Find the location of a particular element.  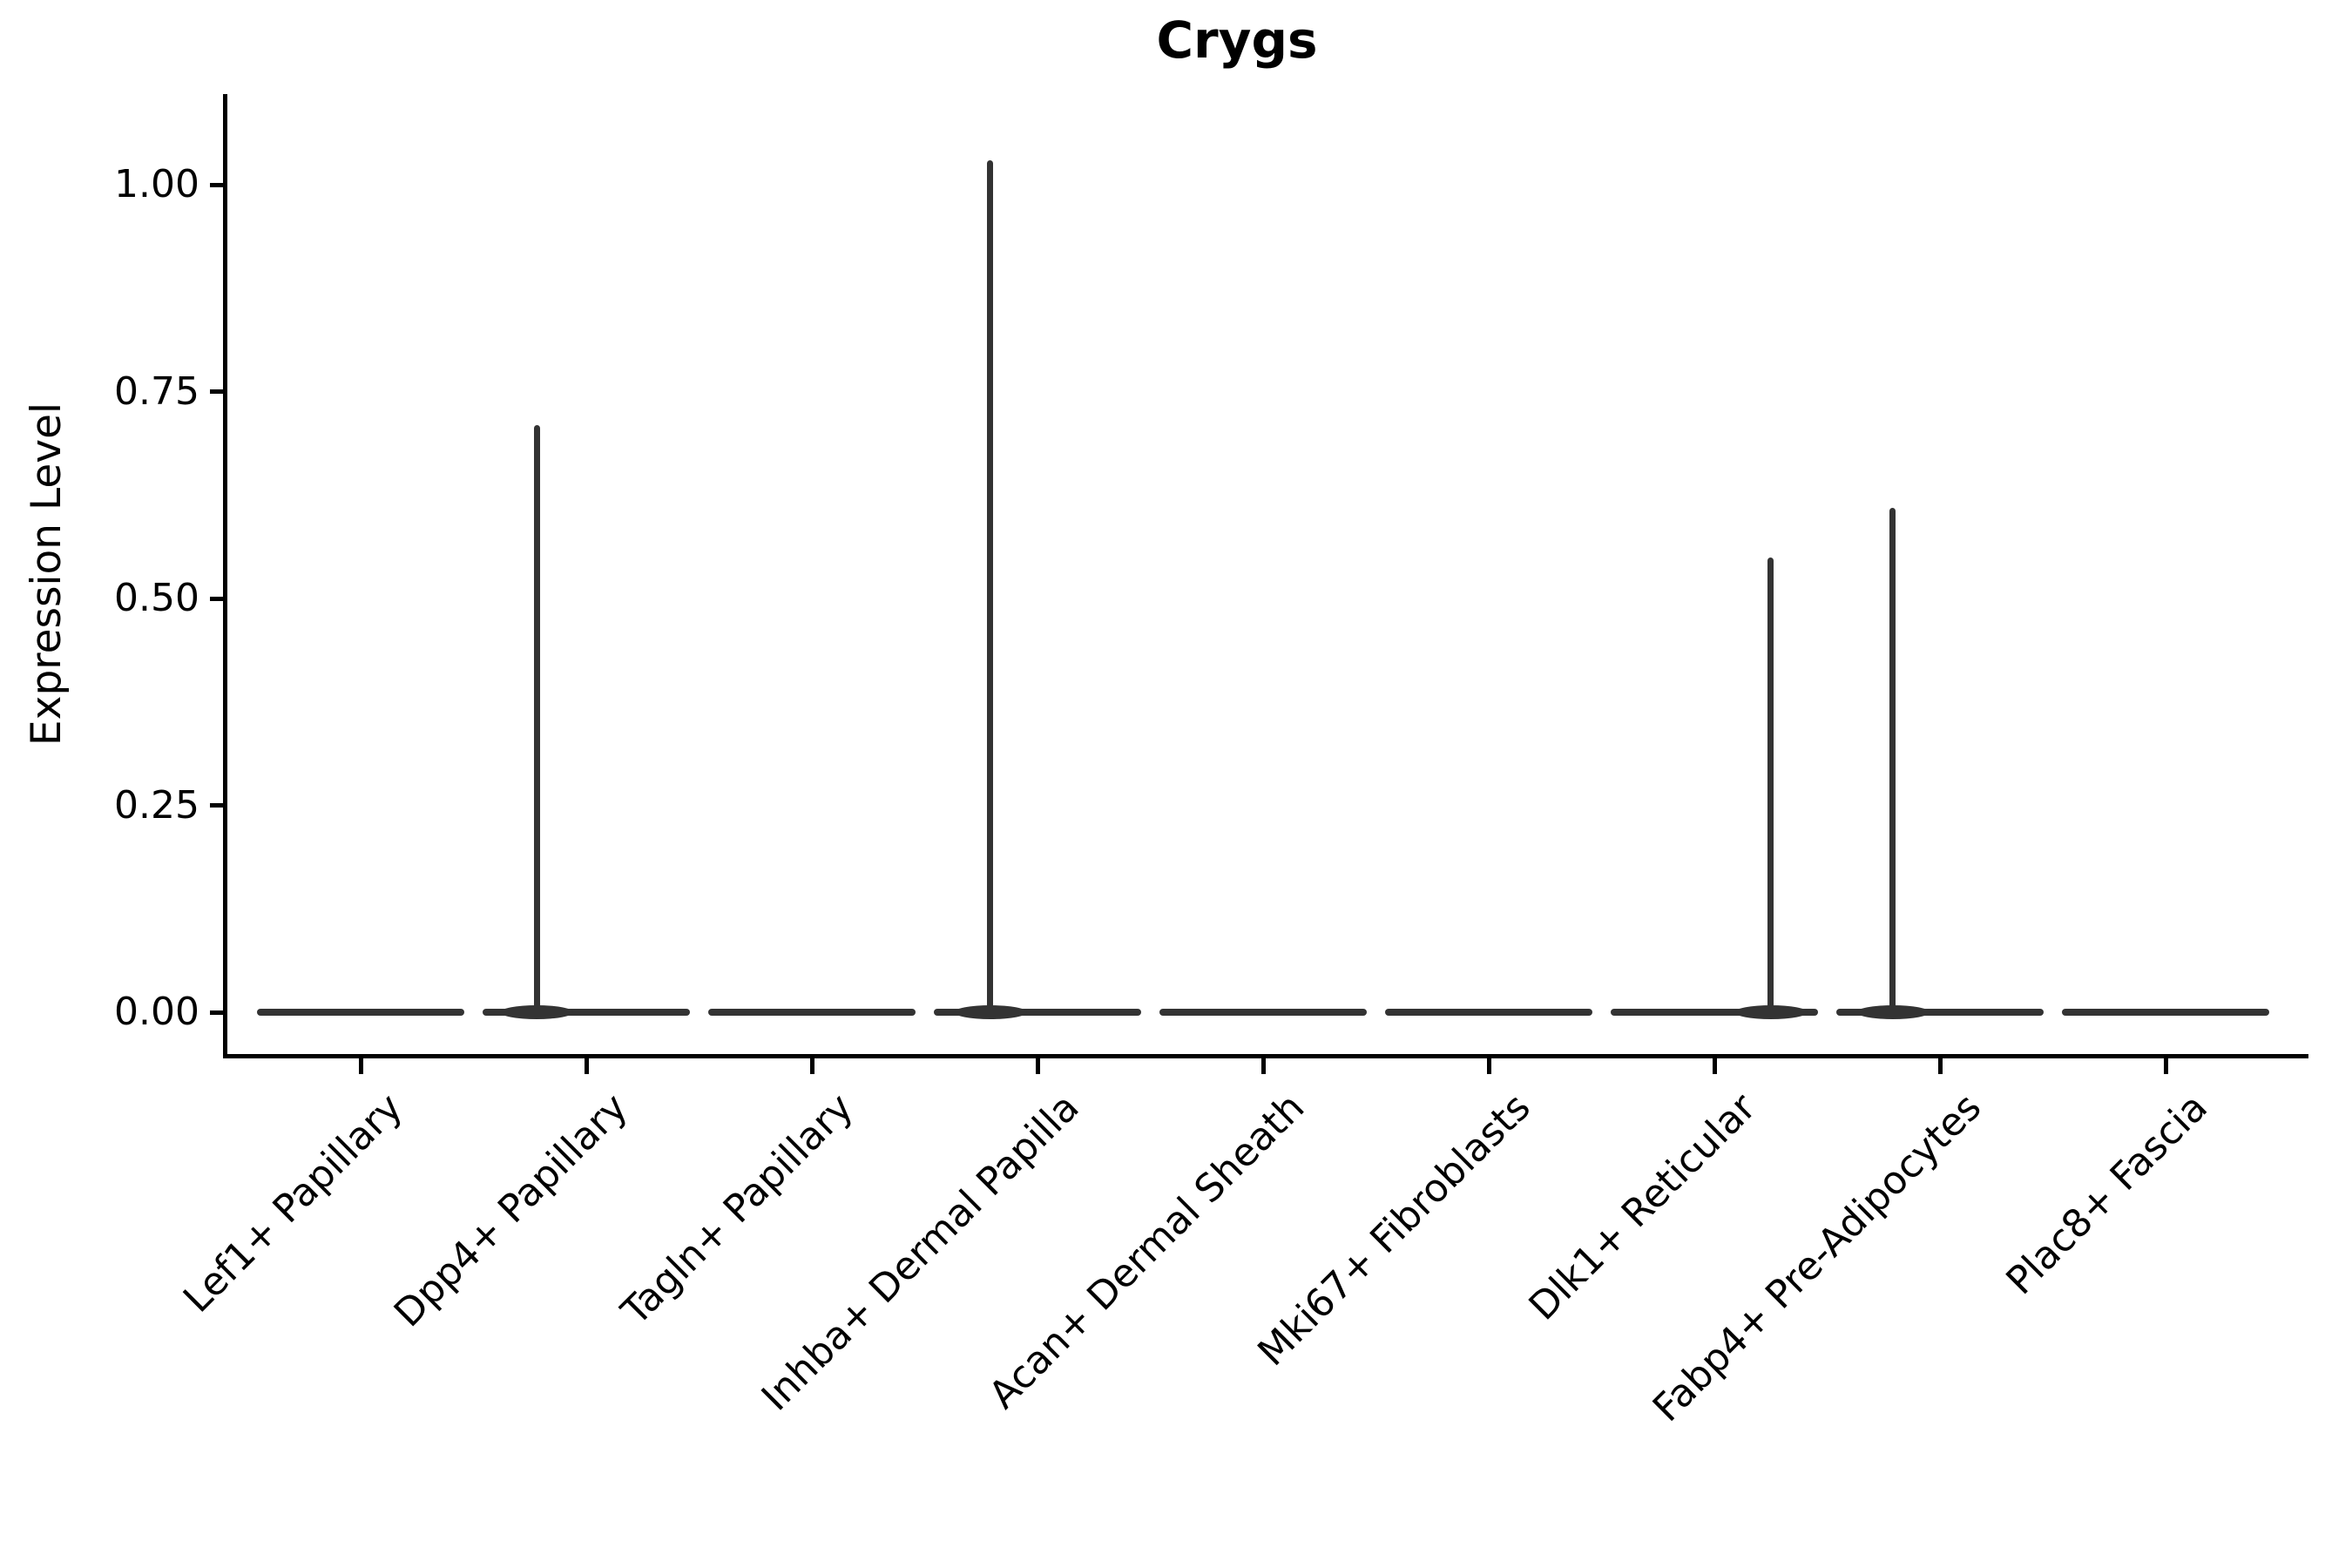

y-tick-label: 0.75 is located at coordinates (156, 391).